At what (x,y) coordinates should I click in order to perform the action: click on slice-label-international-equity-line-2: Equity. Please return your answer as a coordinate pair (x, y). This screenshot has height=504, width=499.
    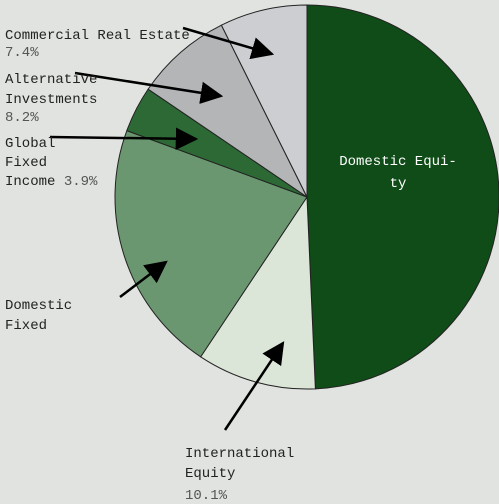
    Looking at the image, I should click on (210, 474).